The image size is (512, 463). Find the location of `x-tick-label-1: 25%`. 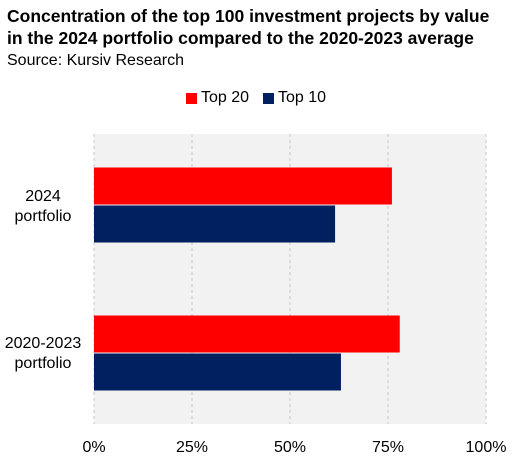

x-tick-label-1: 25% is located at coordinates (192, 447).